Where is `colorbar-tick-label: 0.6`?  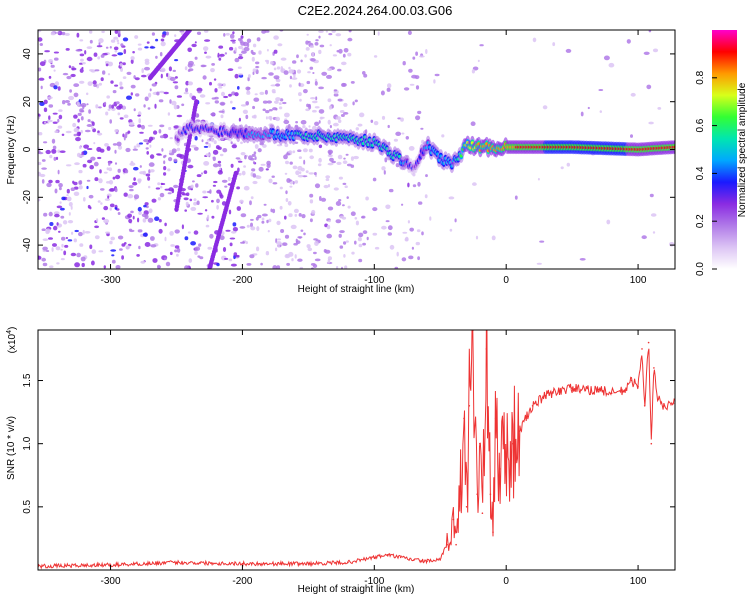
colorbar-tick-label: 0.6 is located at coordinates (700, 125).